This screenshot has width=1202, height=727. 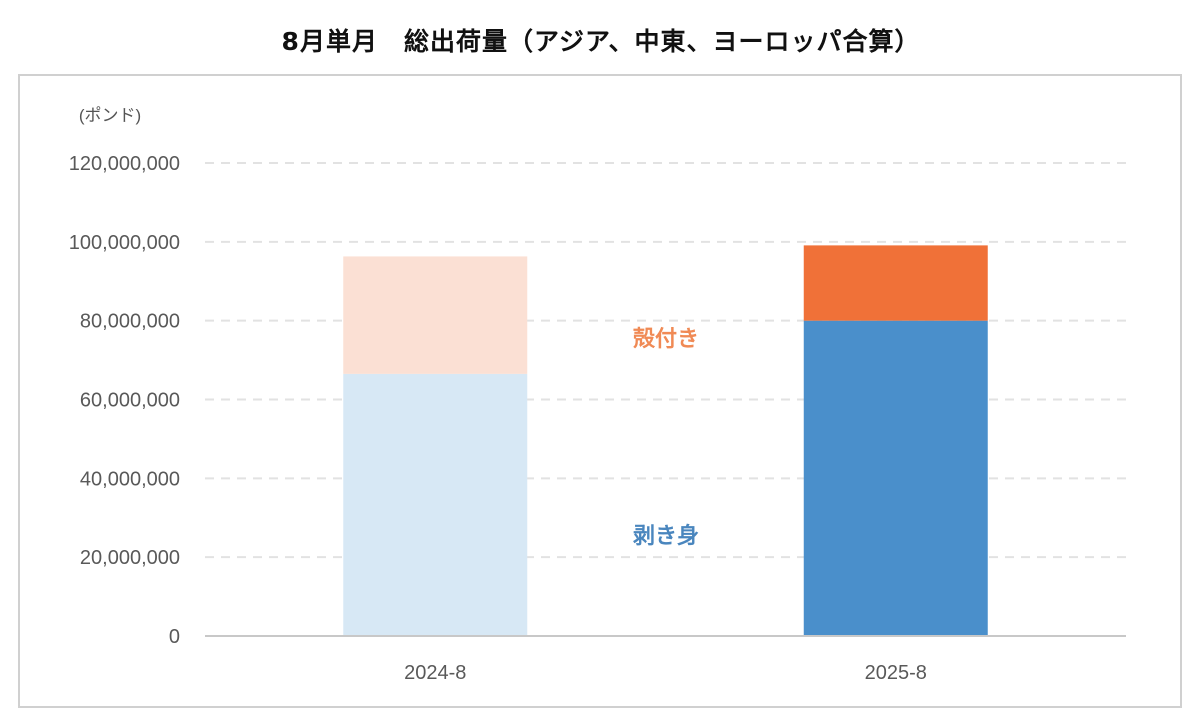 I want to click on series-label-shell-on: 殻付き, so click(x=666, y=339).